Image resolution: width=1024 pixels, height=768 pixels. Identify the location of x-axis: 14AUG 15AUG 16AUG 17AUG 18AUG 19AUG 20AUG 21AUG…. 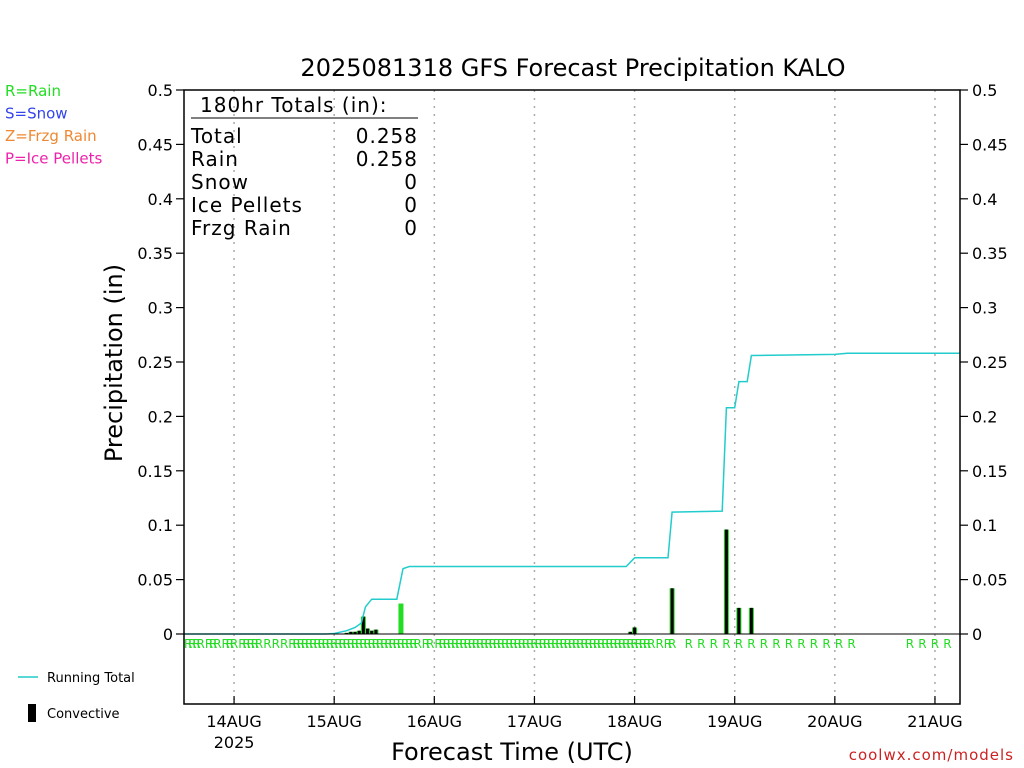
(584, 724).